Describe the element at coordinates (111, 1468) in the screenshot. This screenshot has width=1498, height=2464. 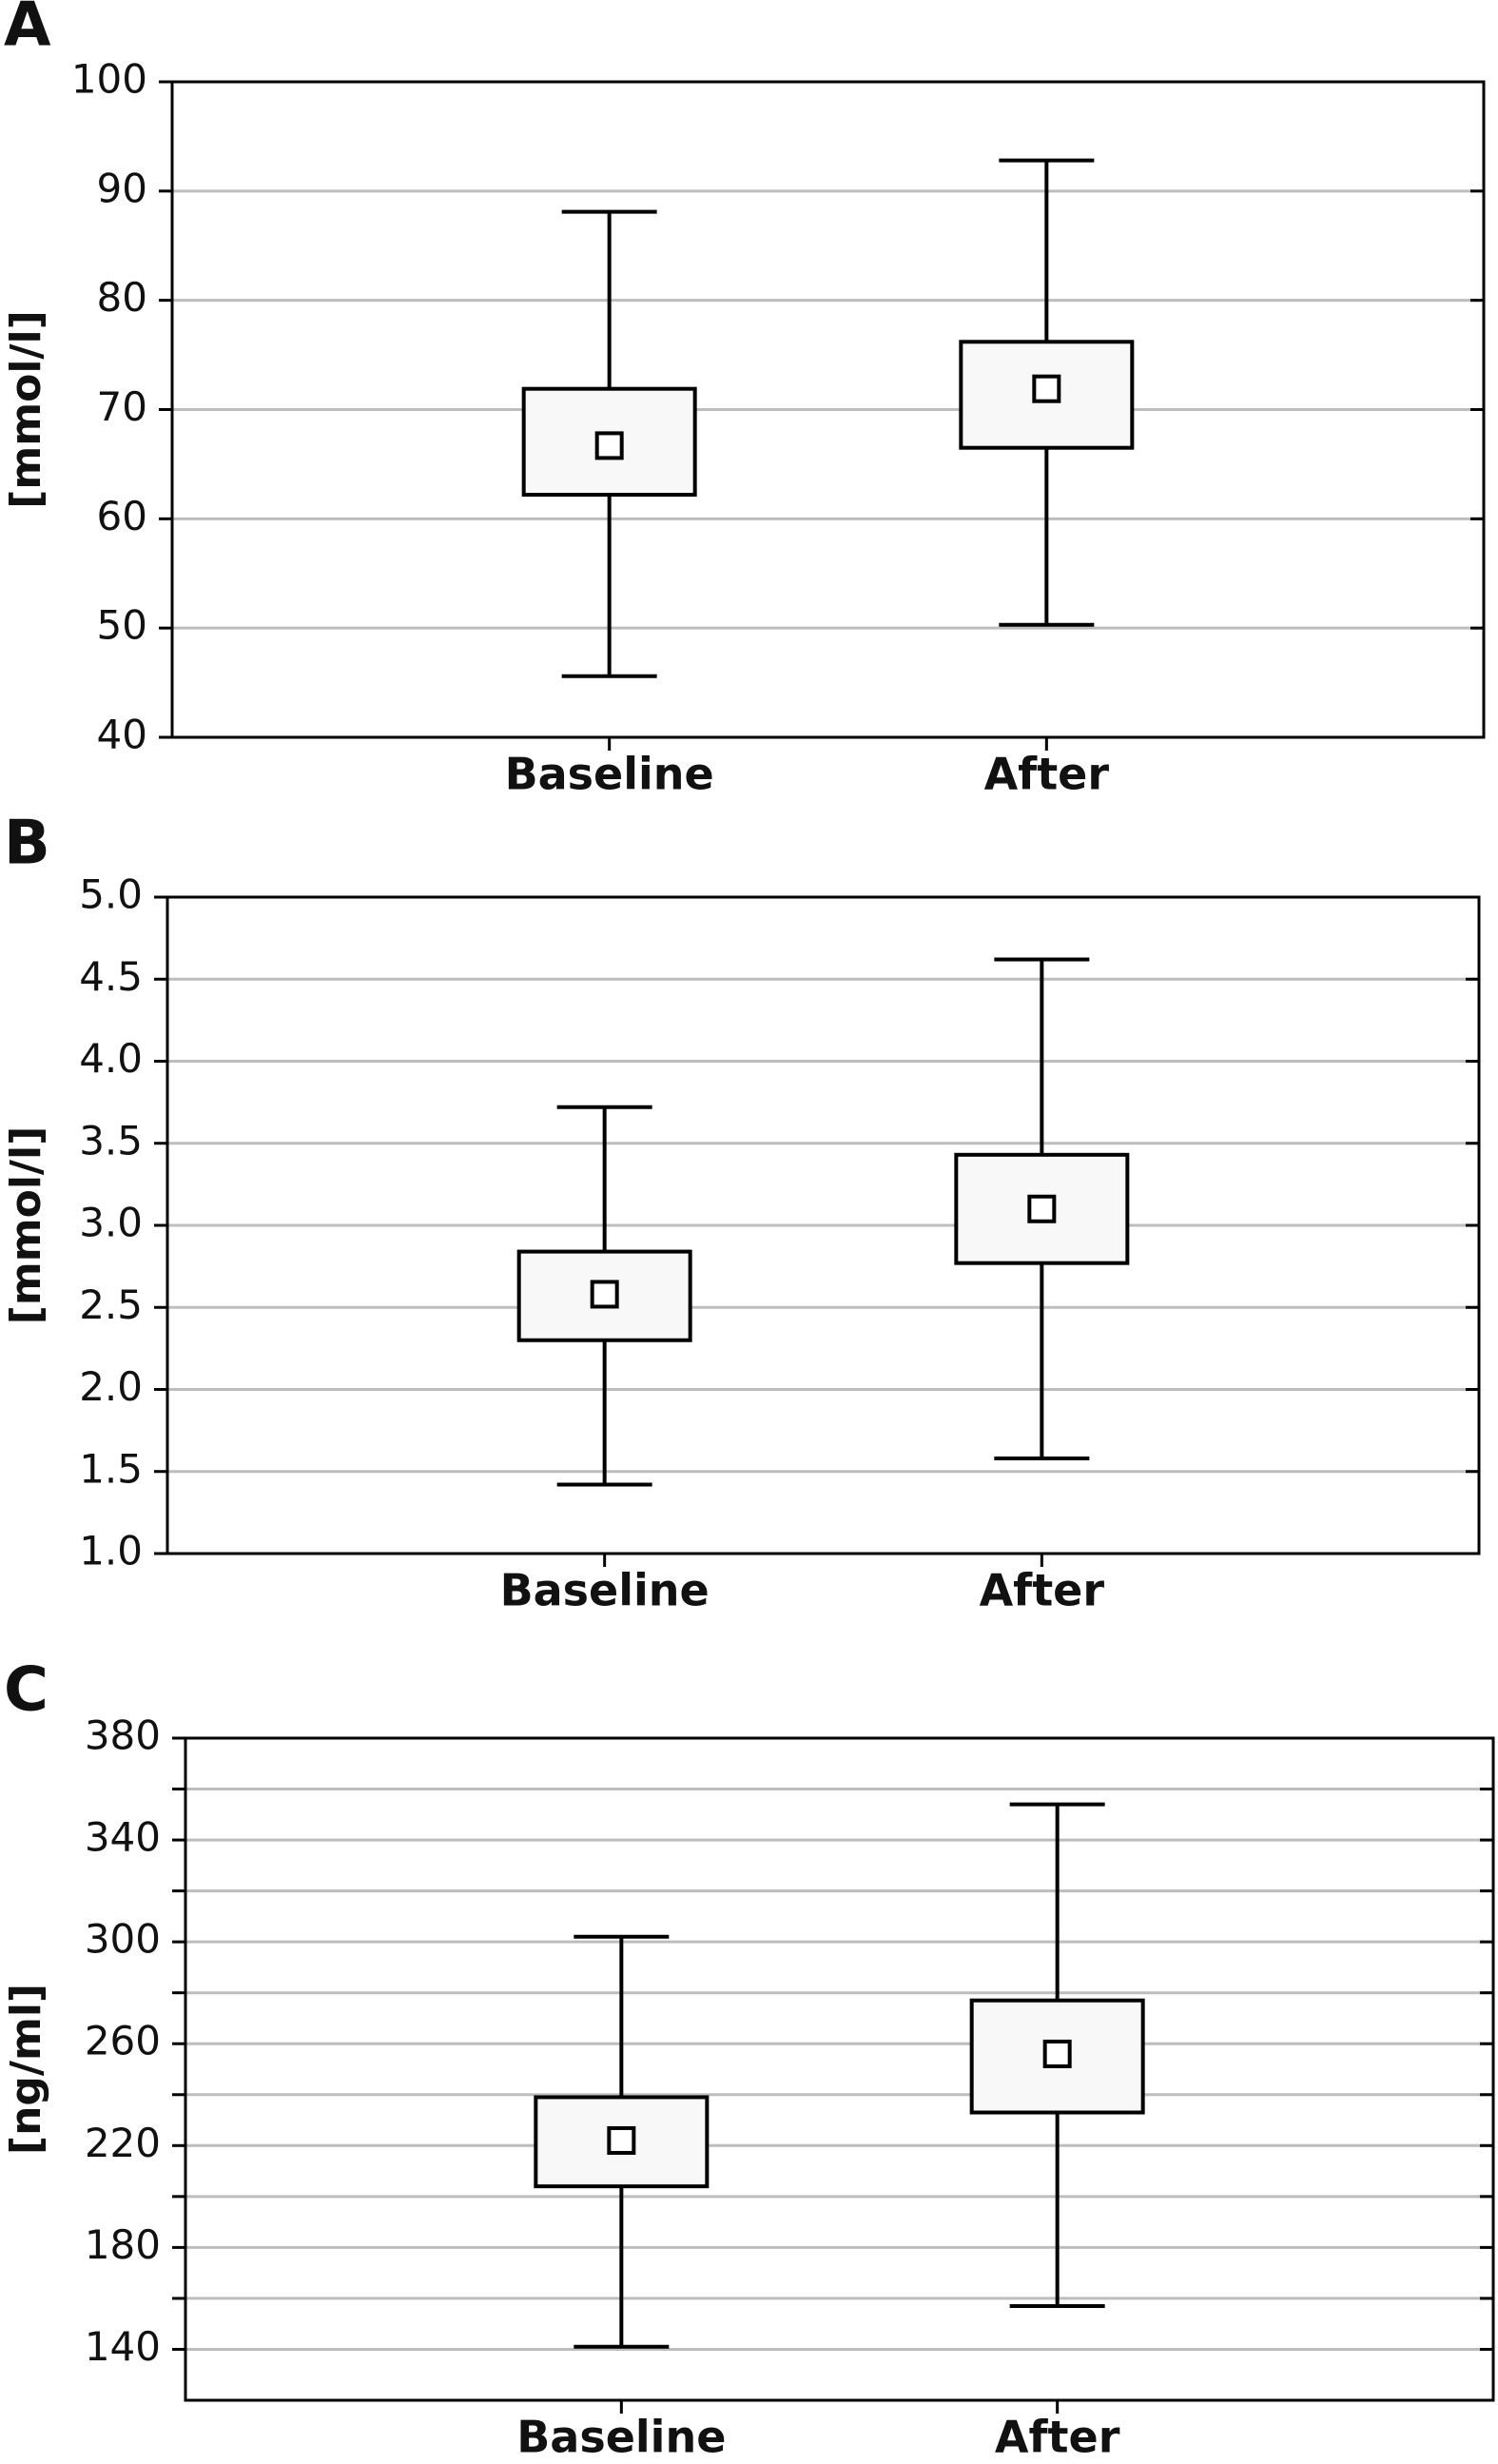
I see `y-tick-label: 1.5` at that location.